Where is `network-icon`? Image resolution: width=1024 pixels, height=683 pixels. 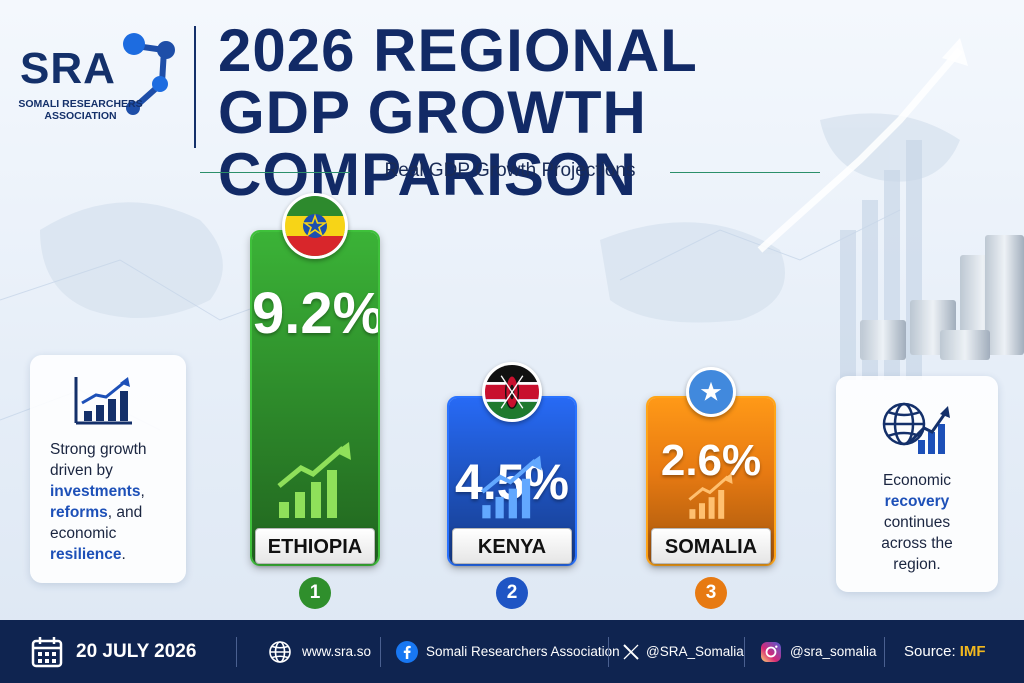
network-icon is located at coordinates (149, 74).